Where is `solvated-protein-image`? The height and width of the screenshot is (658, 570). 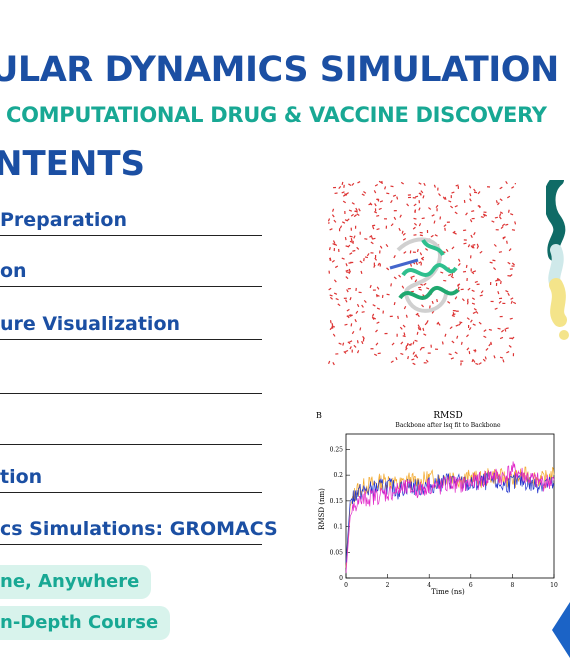 solvated-protein-image is located at coordinates (422, 273).